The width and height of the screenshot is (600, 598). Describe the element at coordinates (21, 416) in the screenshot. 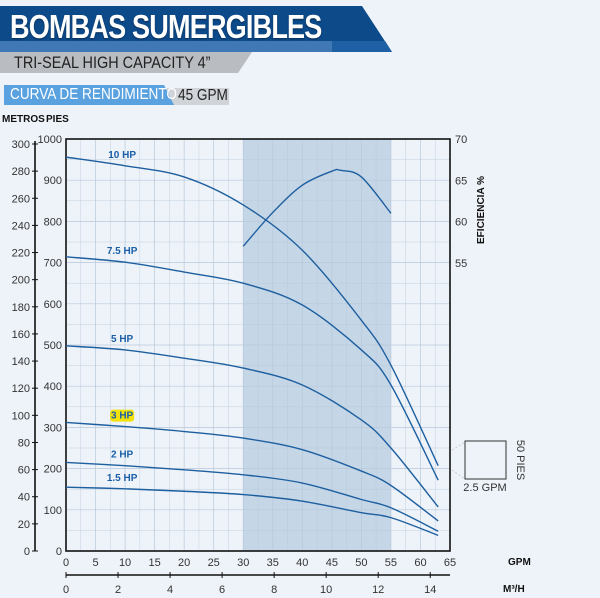

I see `metros-tick-label: 100` at that location.